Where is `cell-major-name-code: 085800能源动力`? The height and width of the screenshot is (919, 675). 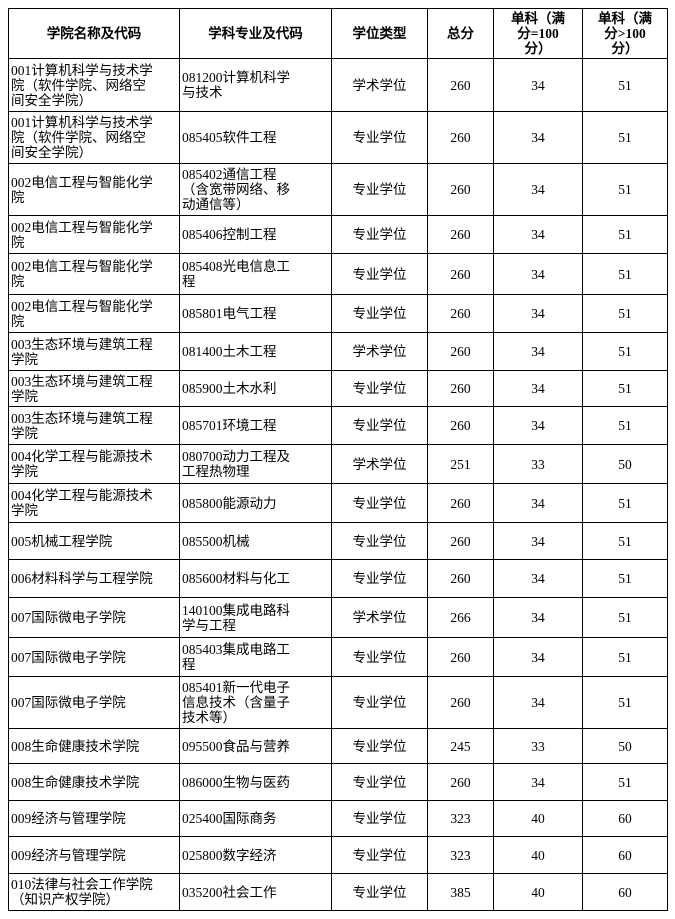 cell-major-name-code: 085800能源动力 is located at coordinates (255, 503).